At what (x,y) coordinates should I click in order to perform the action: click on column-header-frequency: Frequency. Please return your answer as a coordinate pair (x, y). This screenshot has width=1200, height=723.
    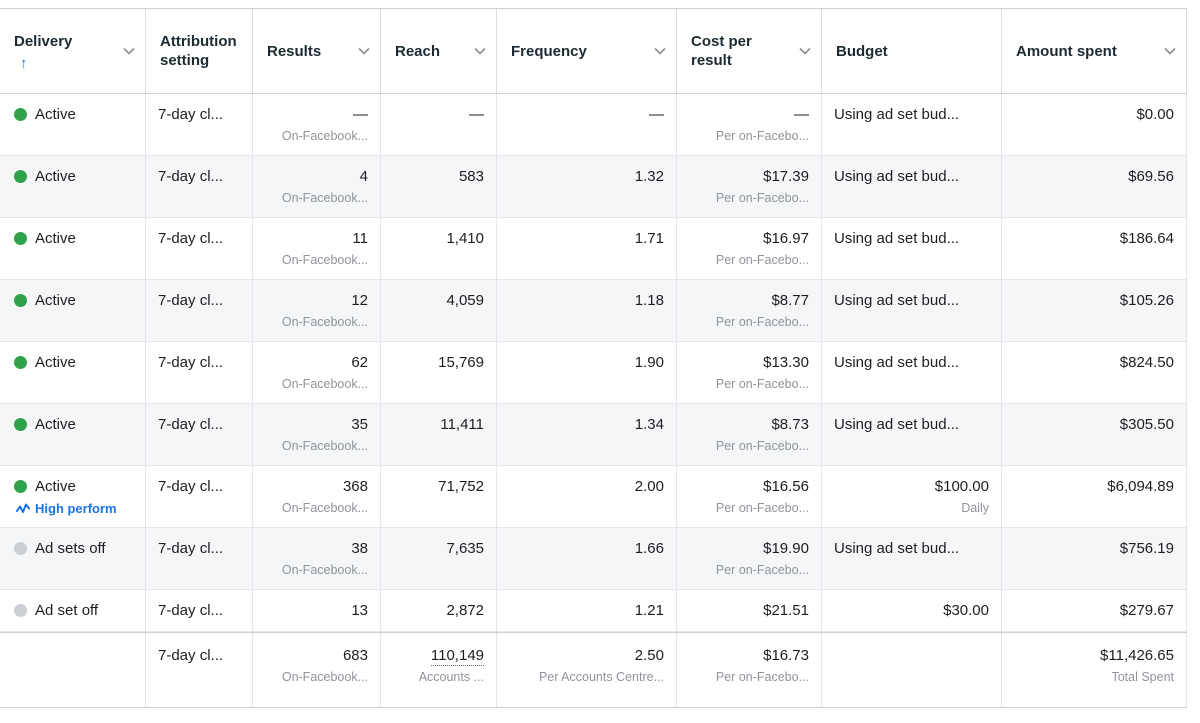
    Looking at the image, I should click on (587, 51).